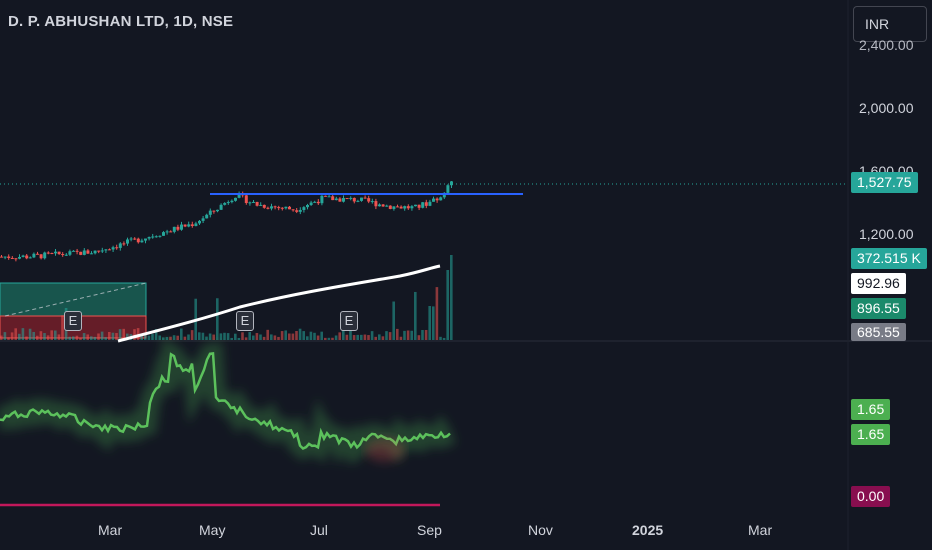 The image size is (932, 550). What do you see at coordinates (121, 21) in the screenshot?
I see `symbol-title: D. P. ABHUSHAN LTD, 1D, NSE` at bounding box center [121, 21].